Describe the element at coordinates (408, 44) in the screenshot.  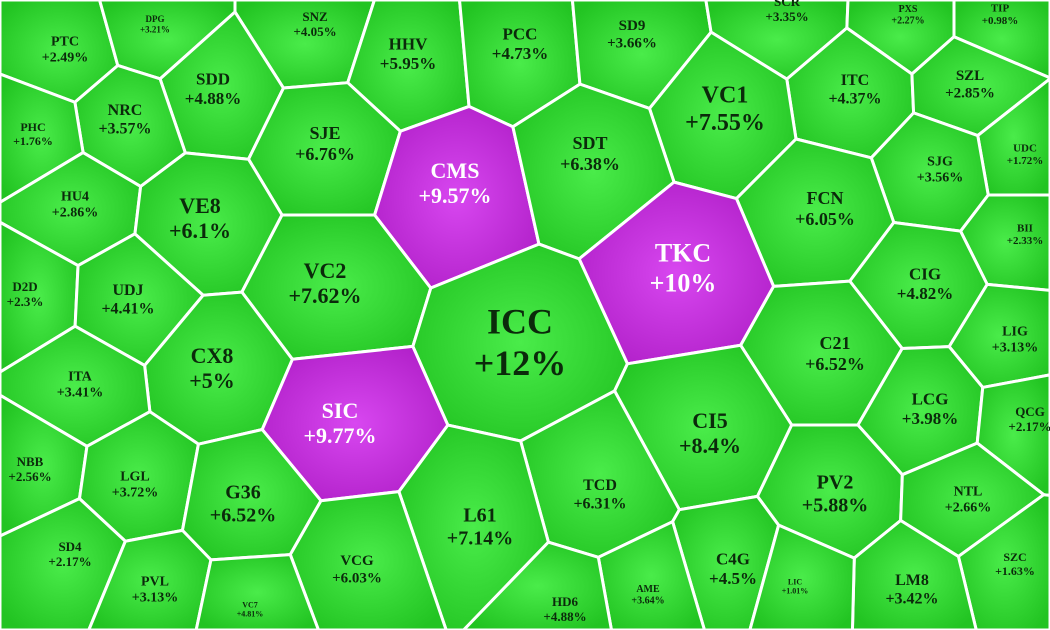
I see `cell-ticker: HHV` at that location.